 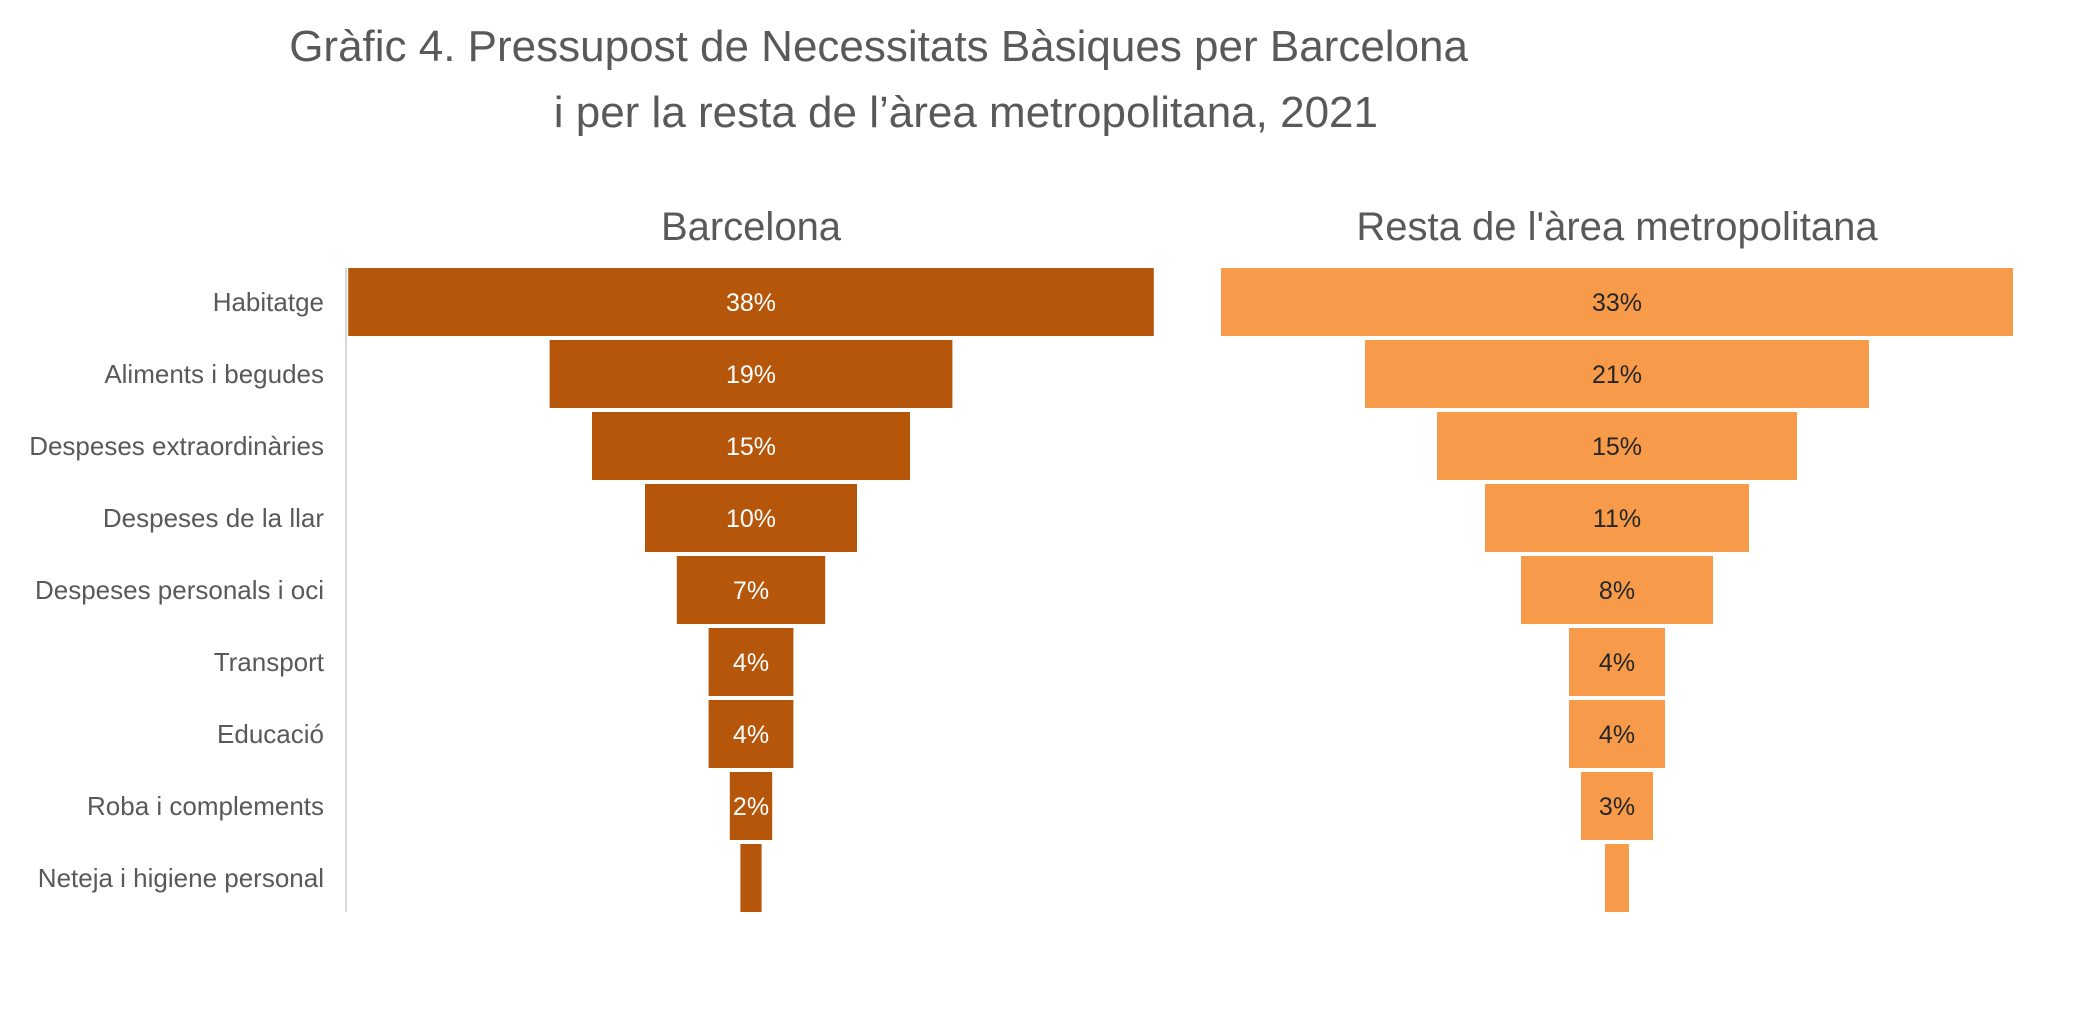 What do you see at coordinates (181, 878) in the screenshot?
I see `category-label: Neteja i higiene personal` at bounding box center [181, 878].